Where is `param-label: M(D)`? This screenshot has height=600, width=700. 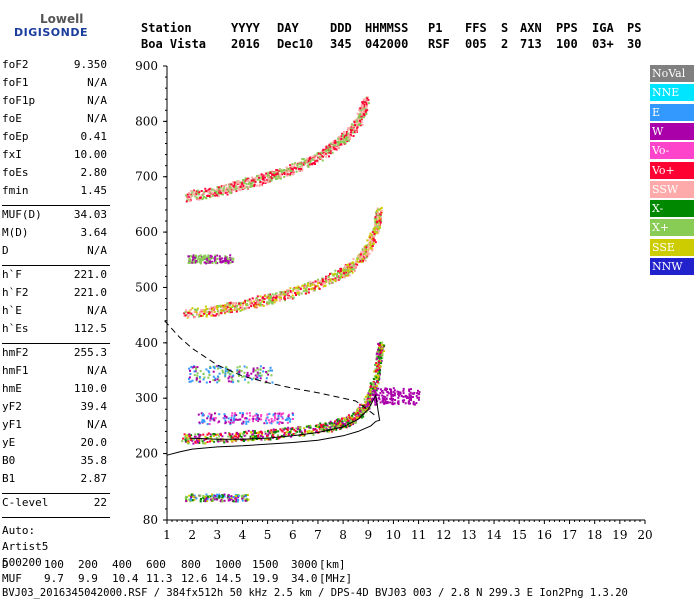 param-label: M(D) is located at coordinates (15, 232).